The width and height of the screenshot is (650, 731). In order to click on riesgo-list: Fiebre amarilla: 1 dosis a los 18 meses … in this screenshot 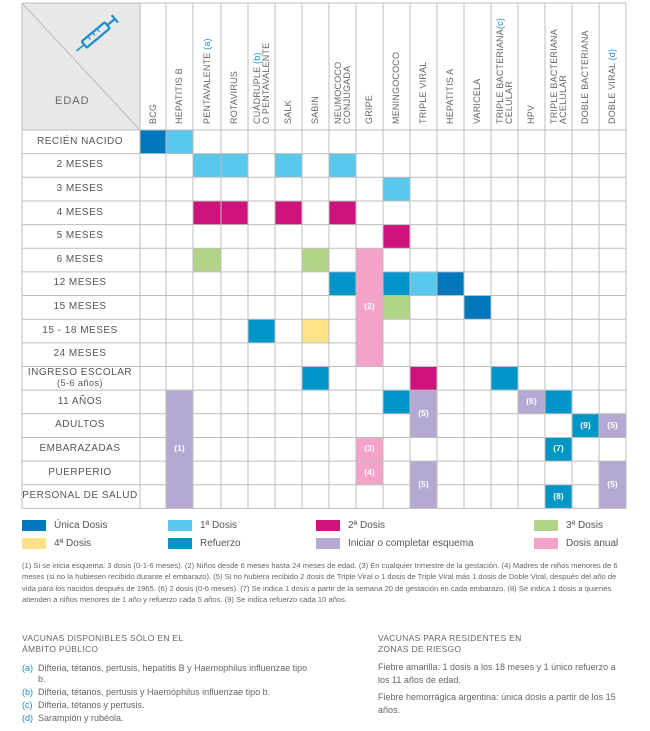, I will do `click(503, 691)`.